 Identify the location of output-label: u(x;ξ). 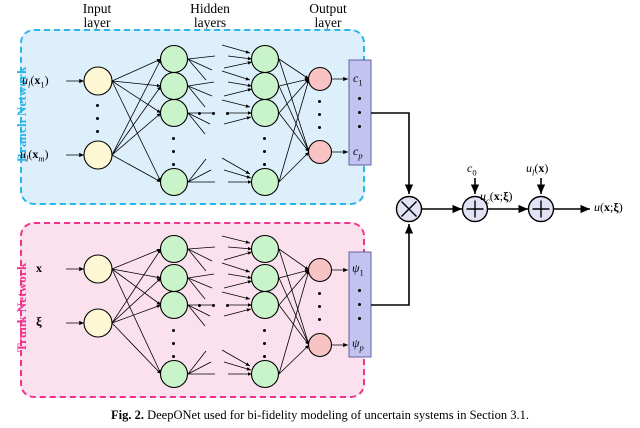
(608, 207).